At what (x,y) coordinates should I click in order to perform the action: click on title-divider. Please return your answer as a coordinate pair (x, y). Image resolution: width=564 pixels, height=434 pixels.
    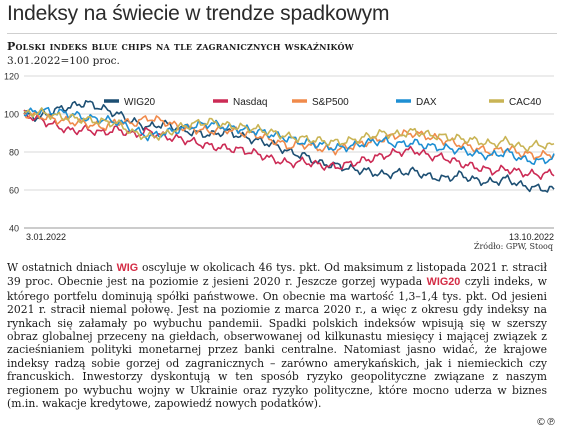
    Looking at the image, I should click on (282, 33).